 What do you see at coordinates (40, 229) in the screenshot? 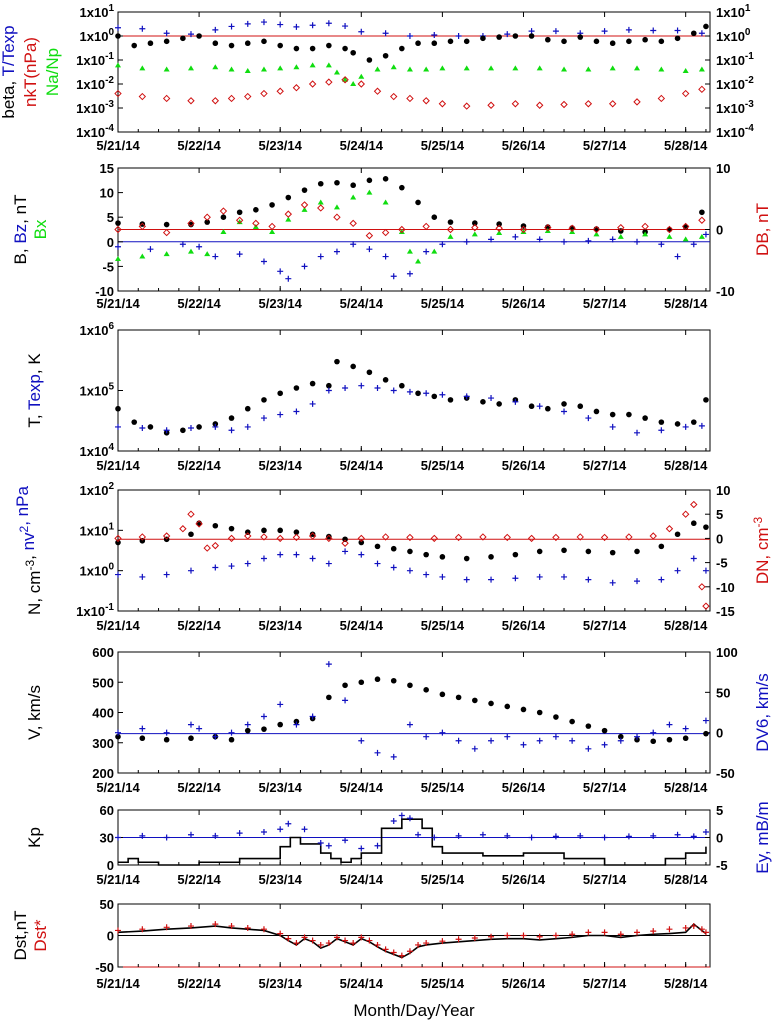
I see `left-axis-label: Bx` at bounding box center [40, 229].